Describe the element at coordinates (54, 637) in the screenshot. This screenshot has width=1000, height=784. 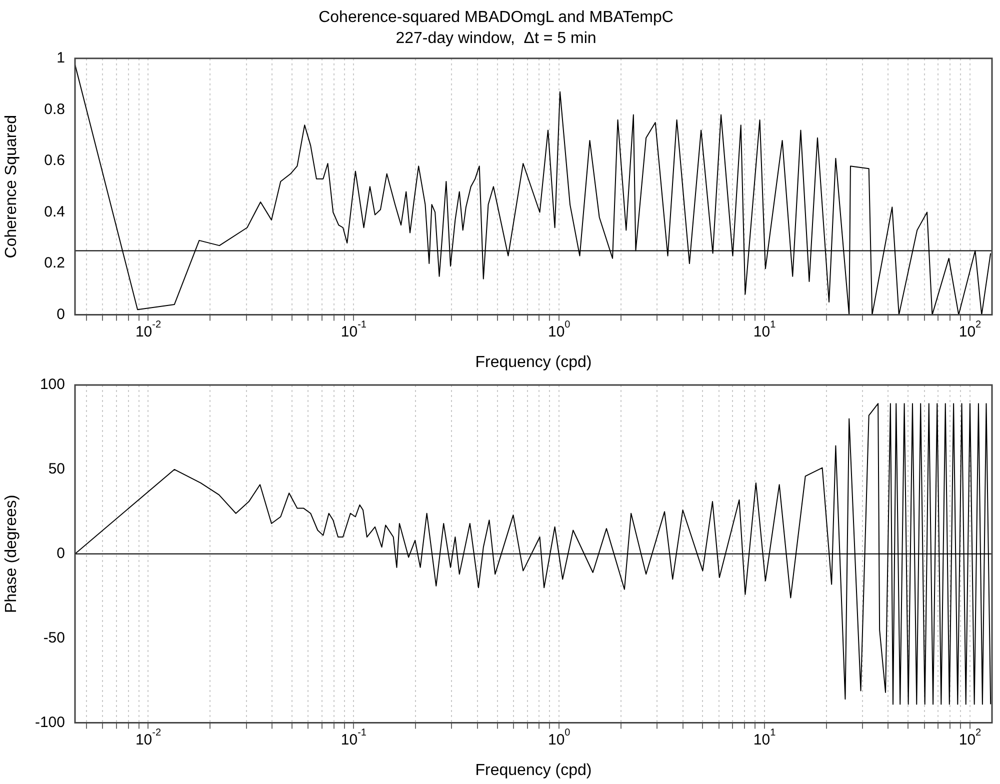
I see `y-tick-label: -50` at that location.